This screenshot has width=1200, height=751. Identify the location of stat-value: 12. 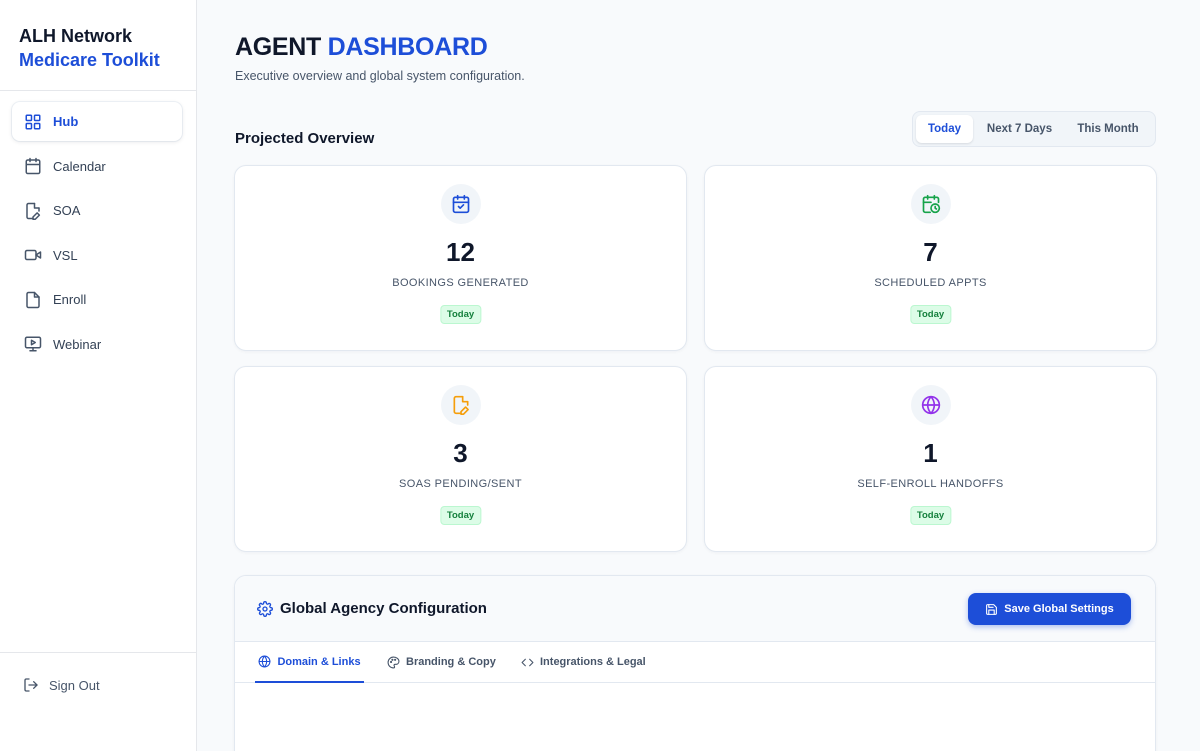
(460, 252).